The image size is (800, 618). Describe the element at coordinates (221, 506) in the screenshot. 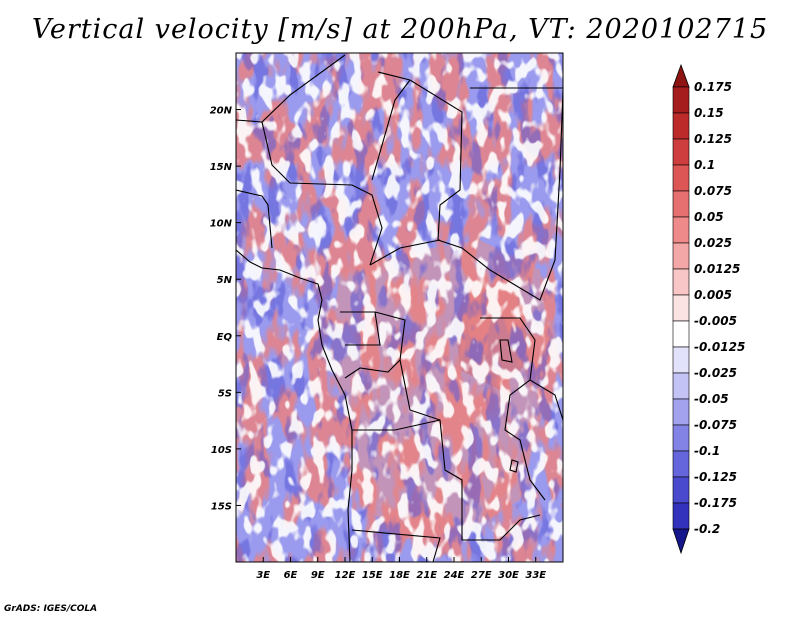

I see `lat-tick-label: 15S` at that location.